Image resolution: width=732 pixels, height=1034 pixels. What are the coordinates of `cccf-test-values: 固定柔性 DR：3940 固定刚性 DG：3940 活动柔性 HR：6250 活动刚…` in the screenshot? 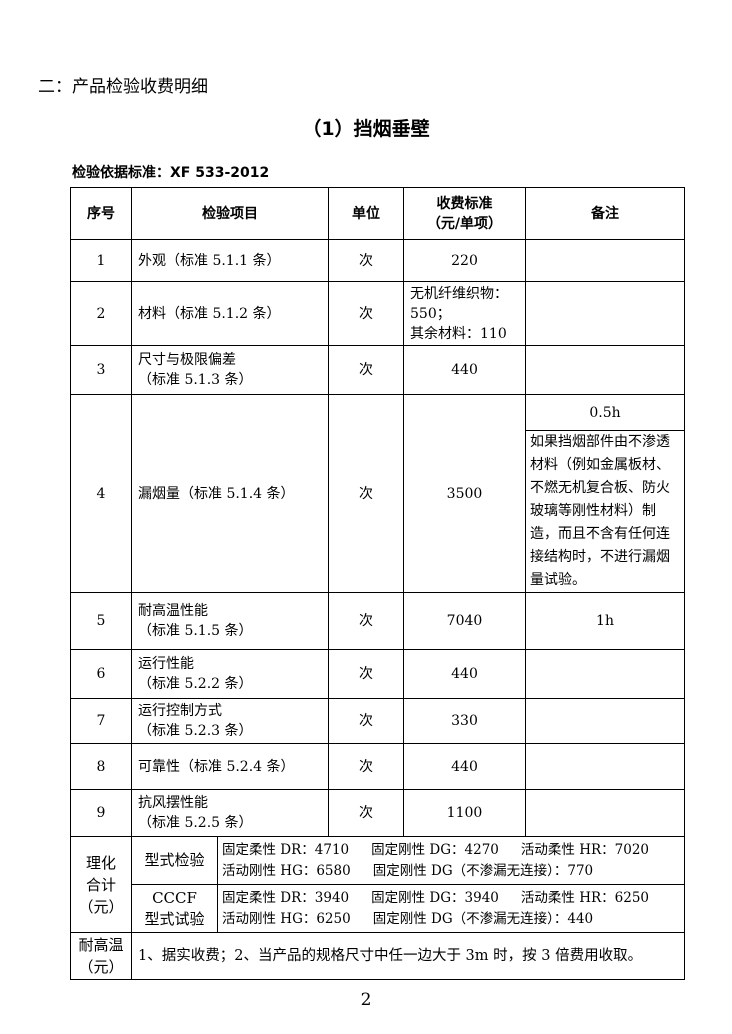 It's located at (451, 908).